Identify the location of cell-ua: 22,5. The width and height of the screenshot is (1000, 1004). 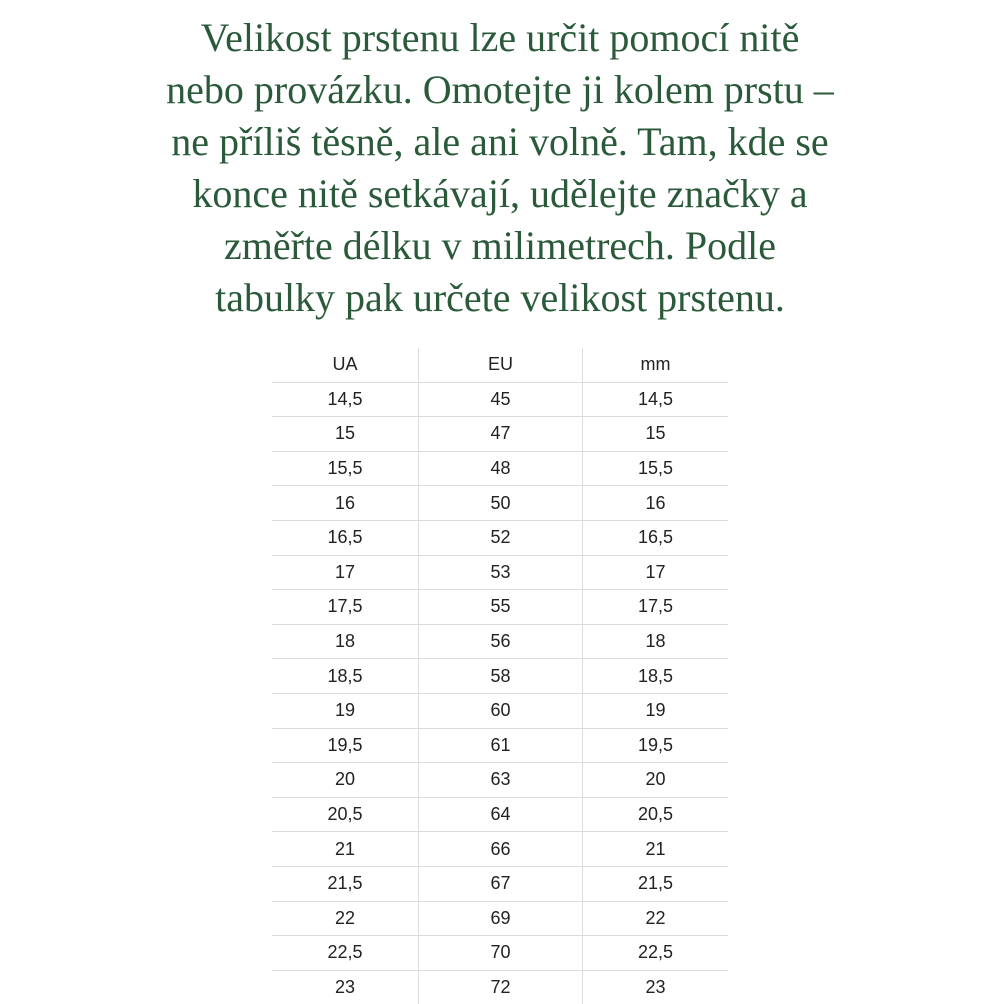
(345, 953).